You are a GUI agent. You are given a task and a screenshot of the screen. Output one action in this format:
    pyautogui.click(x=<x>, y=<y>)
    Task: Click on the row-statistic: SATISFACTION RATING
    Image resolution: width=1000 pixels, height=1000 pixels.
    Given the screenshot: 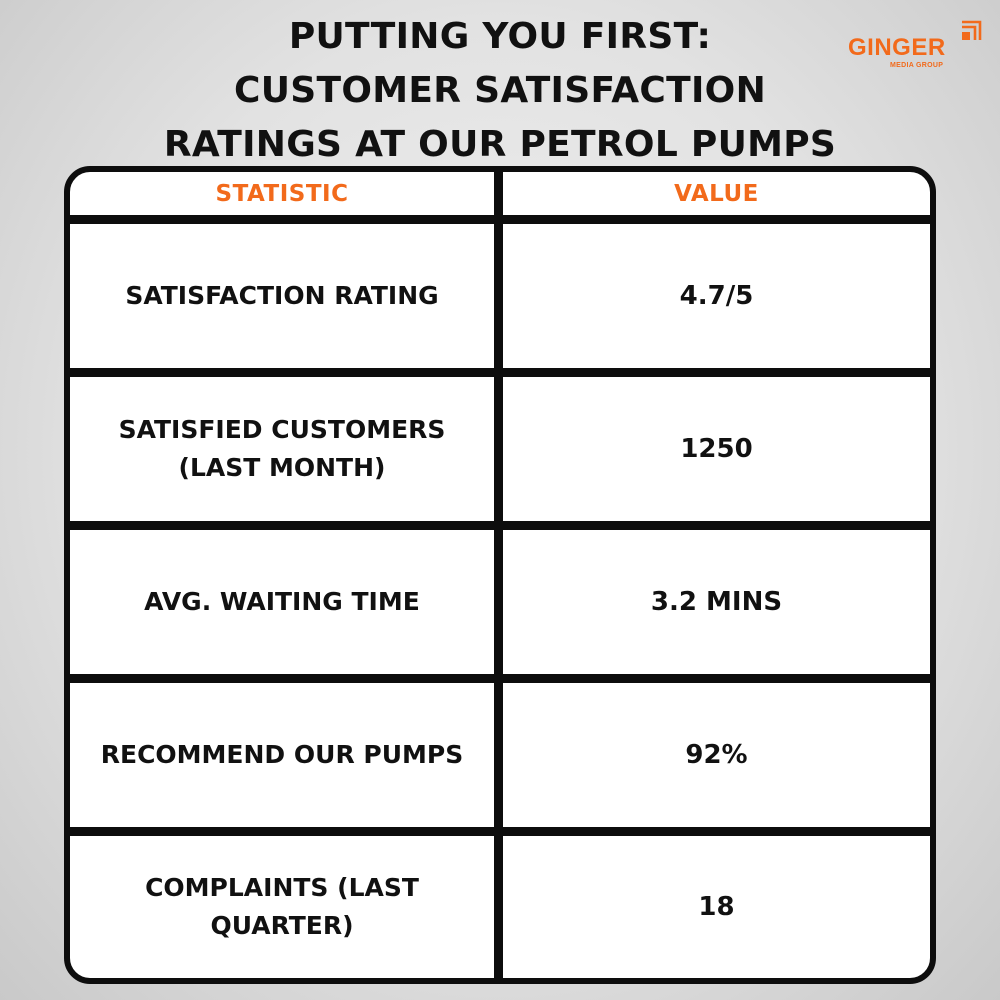 What is the action you would take?
    pyautogui.click(x=286, y=300)
    